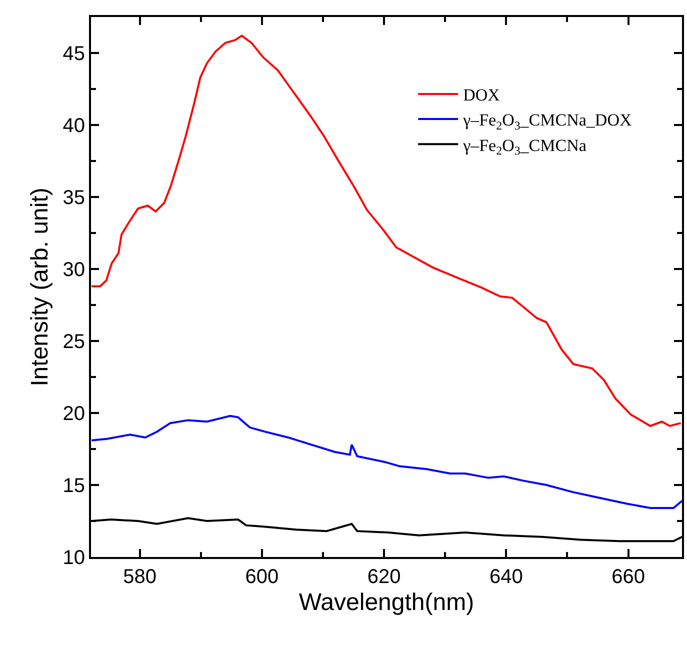 This screenshot has height=652, width=687. What do you see at coordinates (524, 147) in the screenshot?
I see `legend-label: γ–Fe$_{2}$O$_{3}$_CMCNa` at bounding box center [524, 147].